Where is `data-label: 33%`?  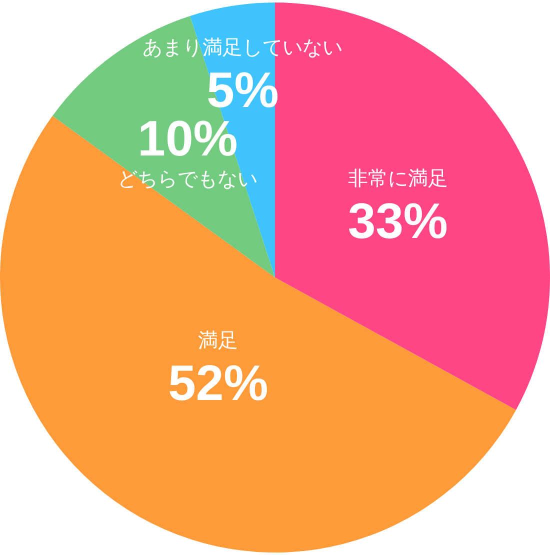
data-label: 33% is located at coordinates (398, 220).